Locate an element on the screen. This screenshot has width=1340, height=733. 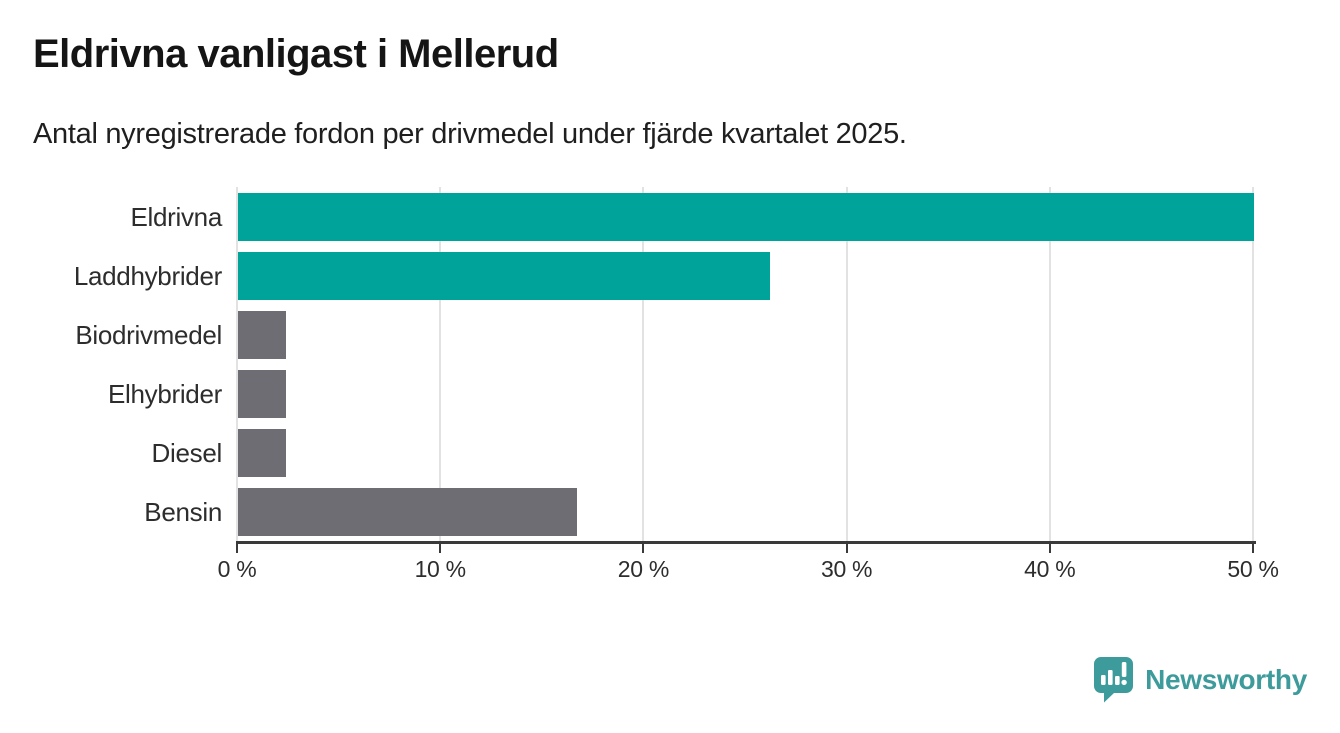
category-label-biodrivmedel: Biodrivmedel is located at coordinates (148, 334).